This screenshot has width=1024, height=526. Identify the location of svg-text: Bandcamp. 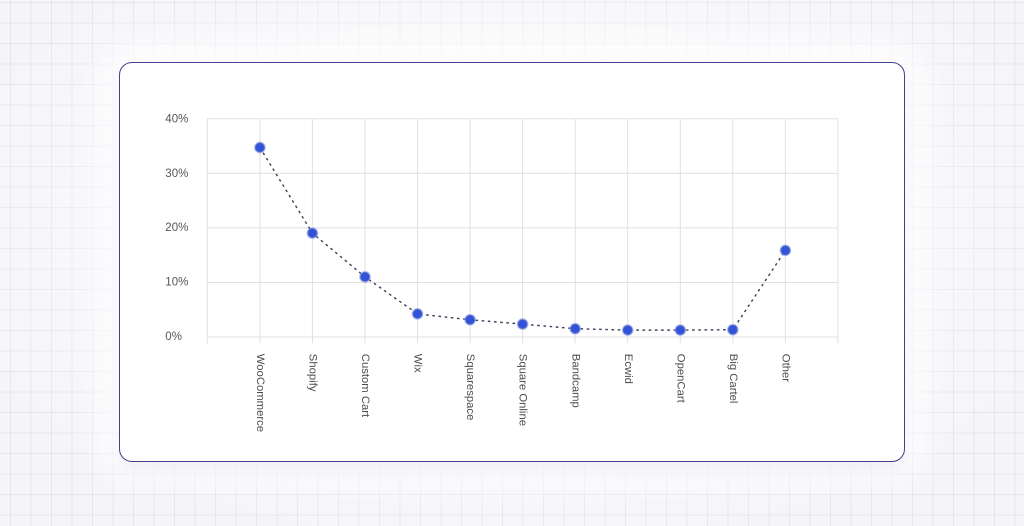
(575, 381).